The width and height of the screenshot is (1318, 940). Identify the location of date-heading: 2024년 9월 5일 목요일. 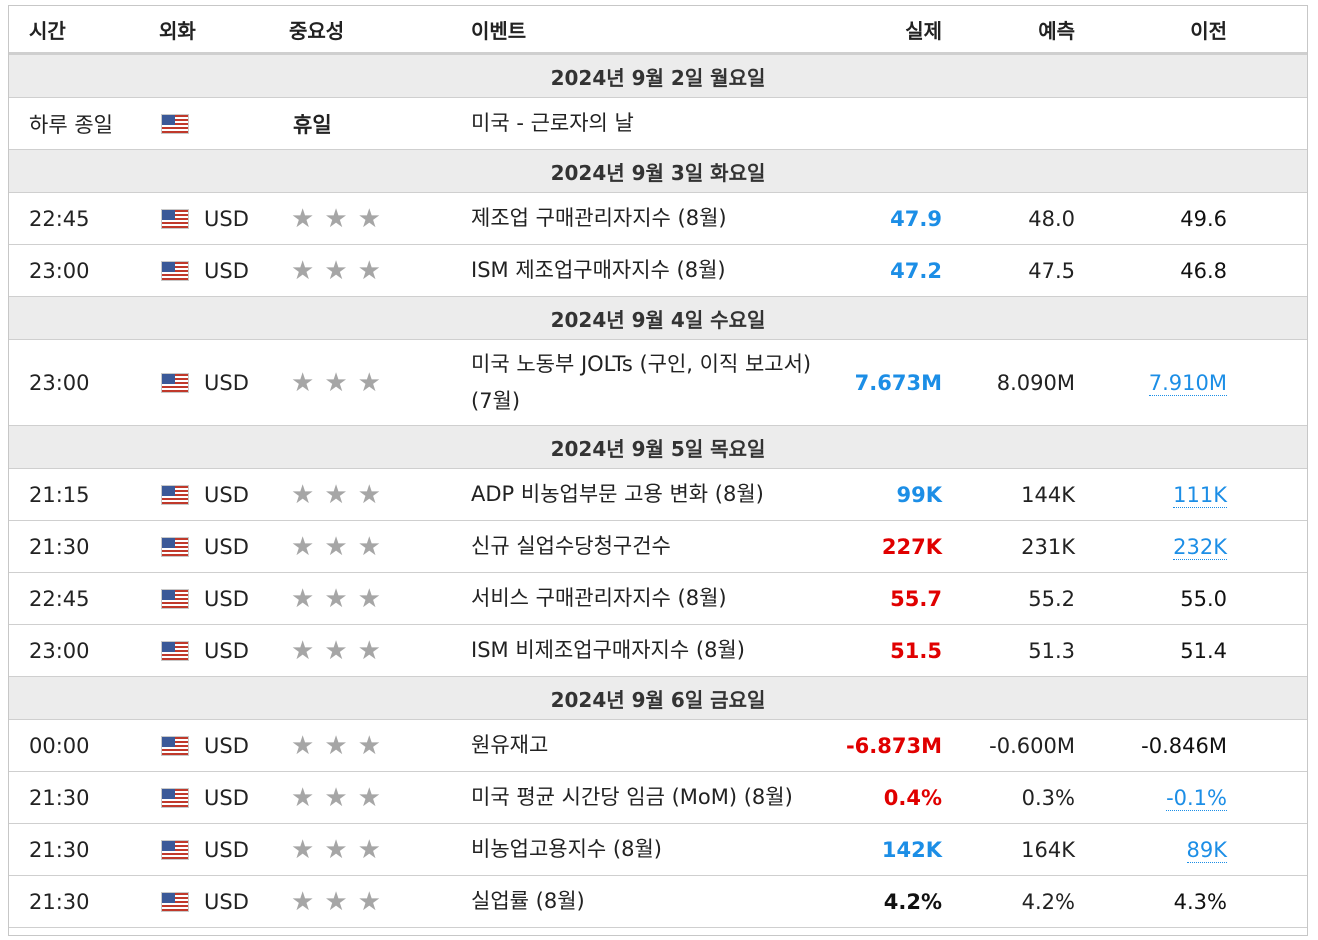
(658, 447).